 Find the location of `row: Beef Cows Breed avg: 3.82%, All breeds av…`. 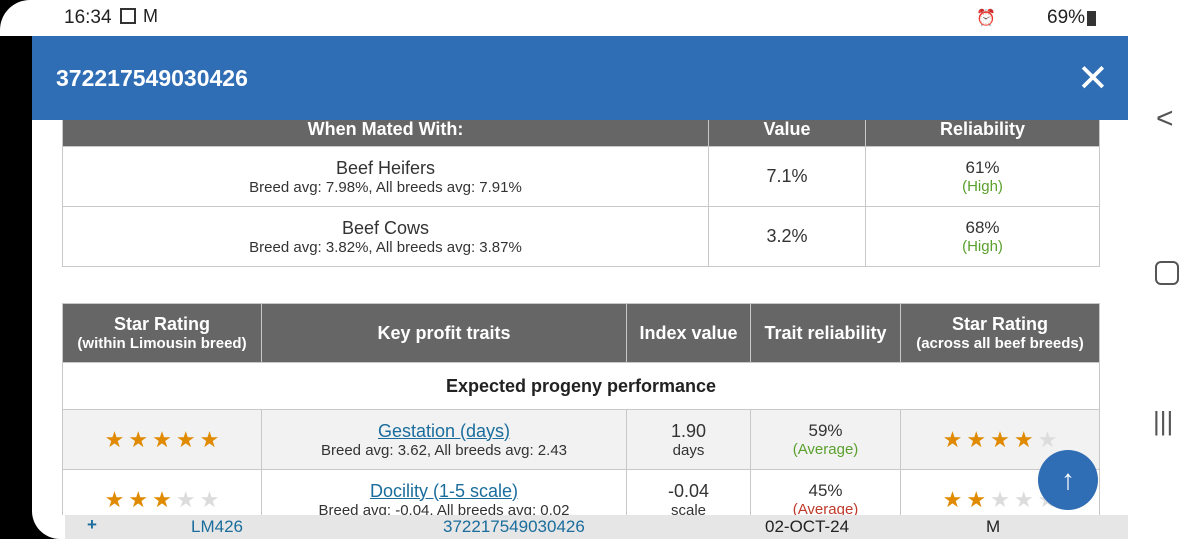

row: Beef Cows Breed avg: 3.82%, All breeds av… is located at coordinates (581, 236).